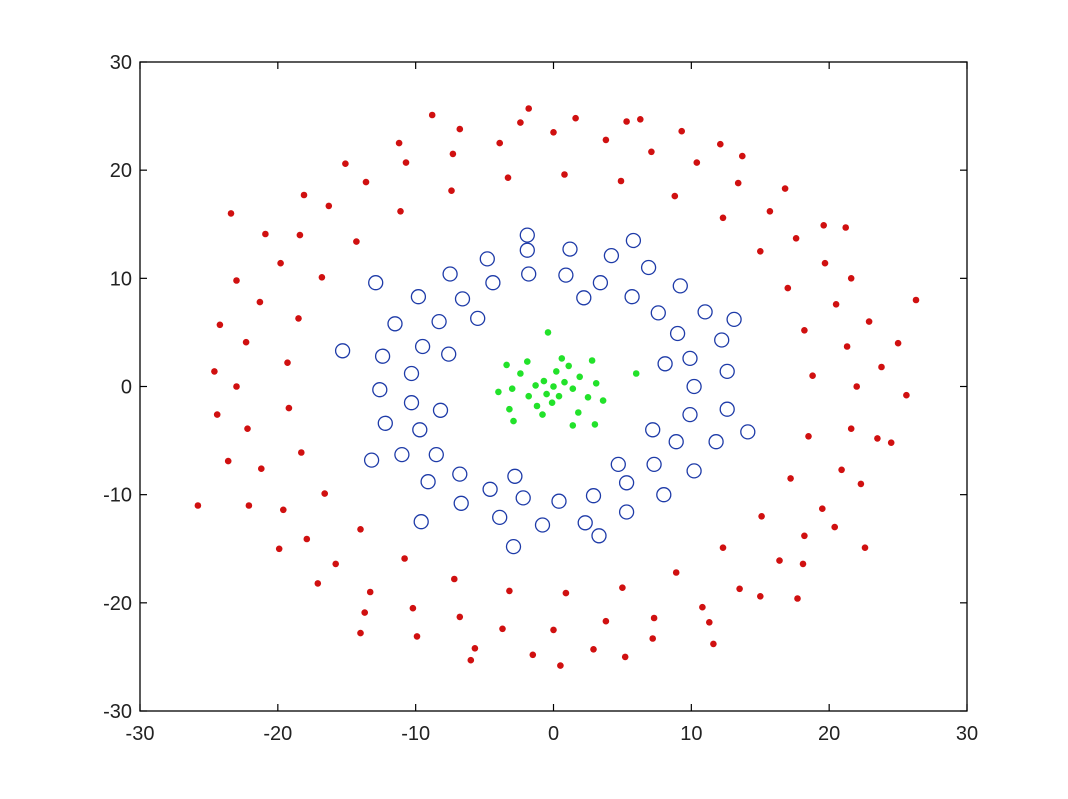  Describe the element at coordinates (415, 734) in the screenshot. I see `x-tick-label: -10` at that location.